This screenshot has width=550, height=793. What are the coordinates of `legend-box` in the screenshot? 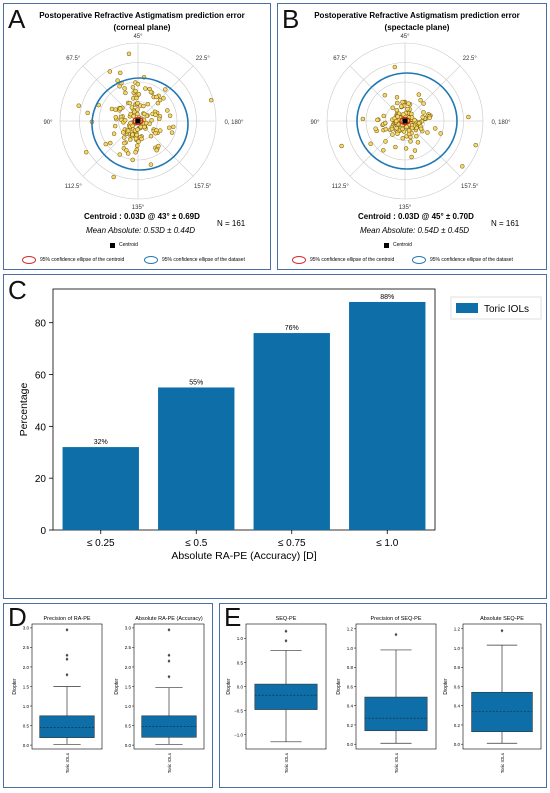 It's located at (496, 308).